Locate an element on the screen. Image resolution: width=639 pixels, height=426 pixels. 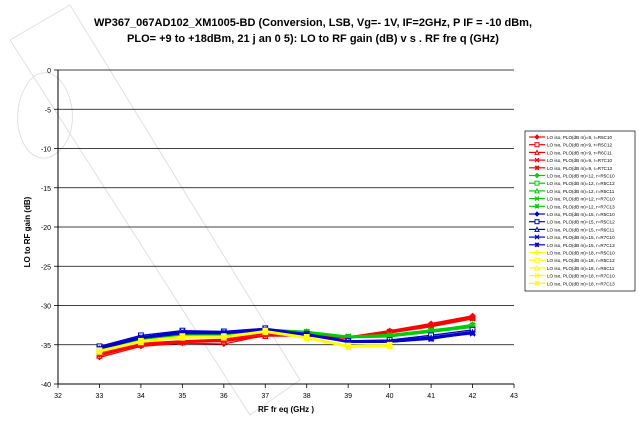
x-axis-label: RF fr eq (GHz ) is located at coordinates (286, 409).